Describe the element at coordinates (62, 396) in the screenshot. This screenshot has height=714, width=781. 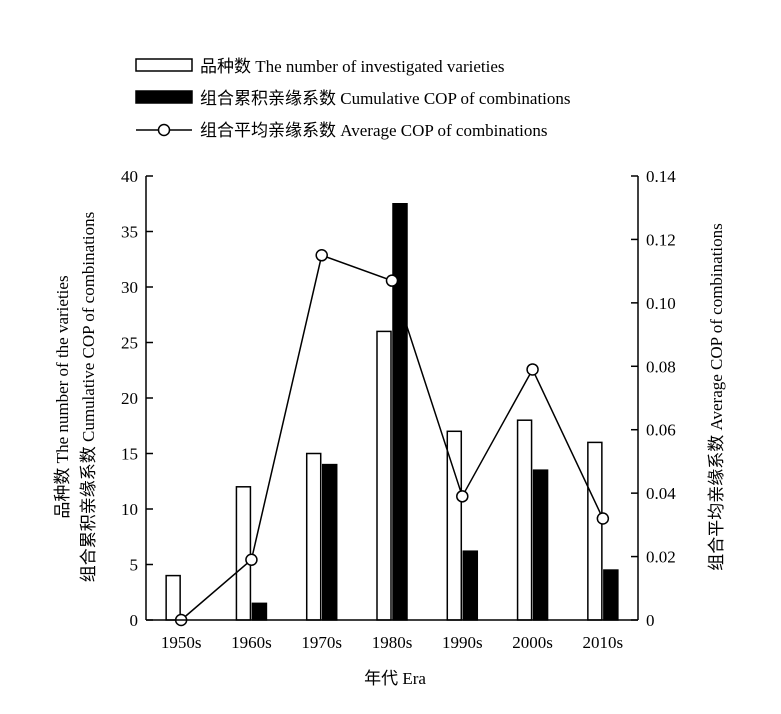
I see `left-axis-label-varieties: 品种数 The number of the varieties` at that location.